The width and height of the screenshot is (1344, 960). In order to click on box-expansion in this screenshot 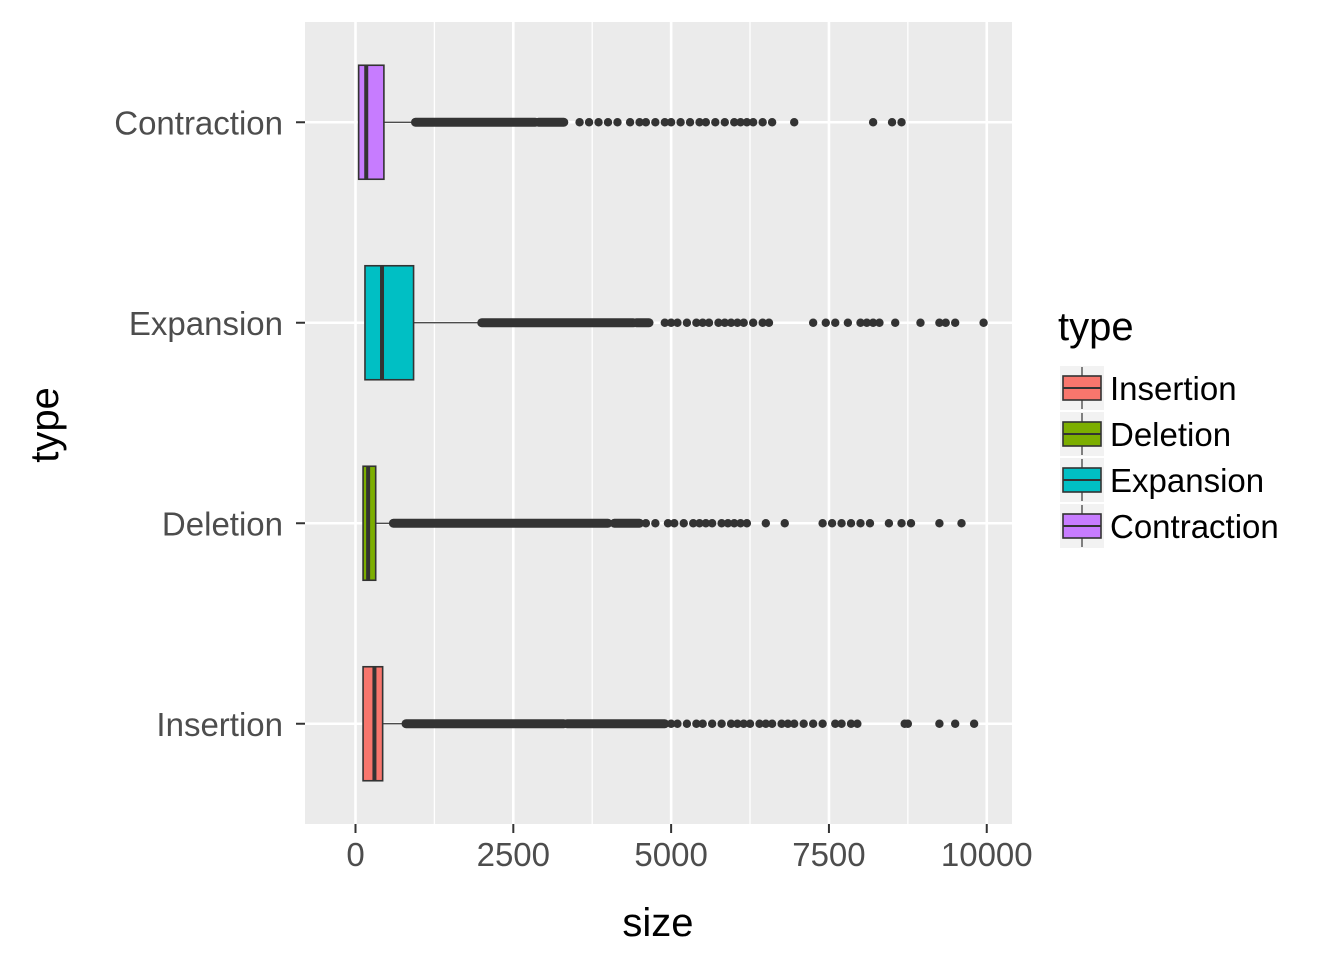, I will do `click(676, 322)`.